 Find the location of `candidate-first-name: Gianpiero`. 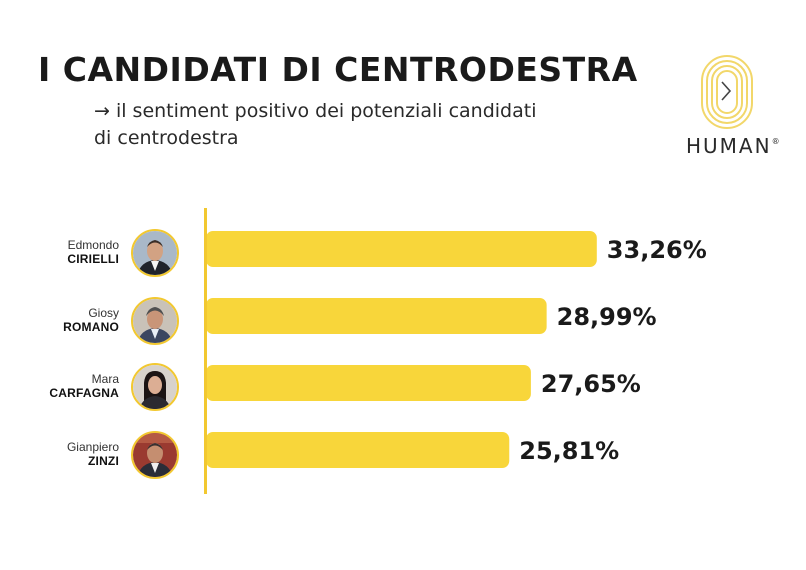

candidate-first-name: Gianpiero is located at coordinates (92, 447).